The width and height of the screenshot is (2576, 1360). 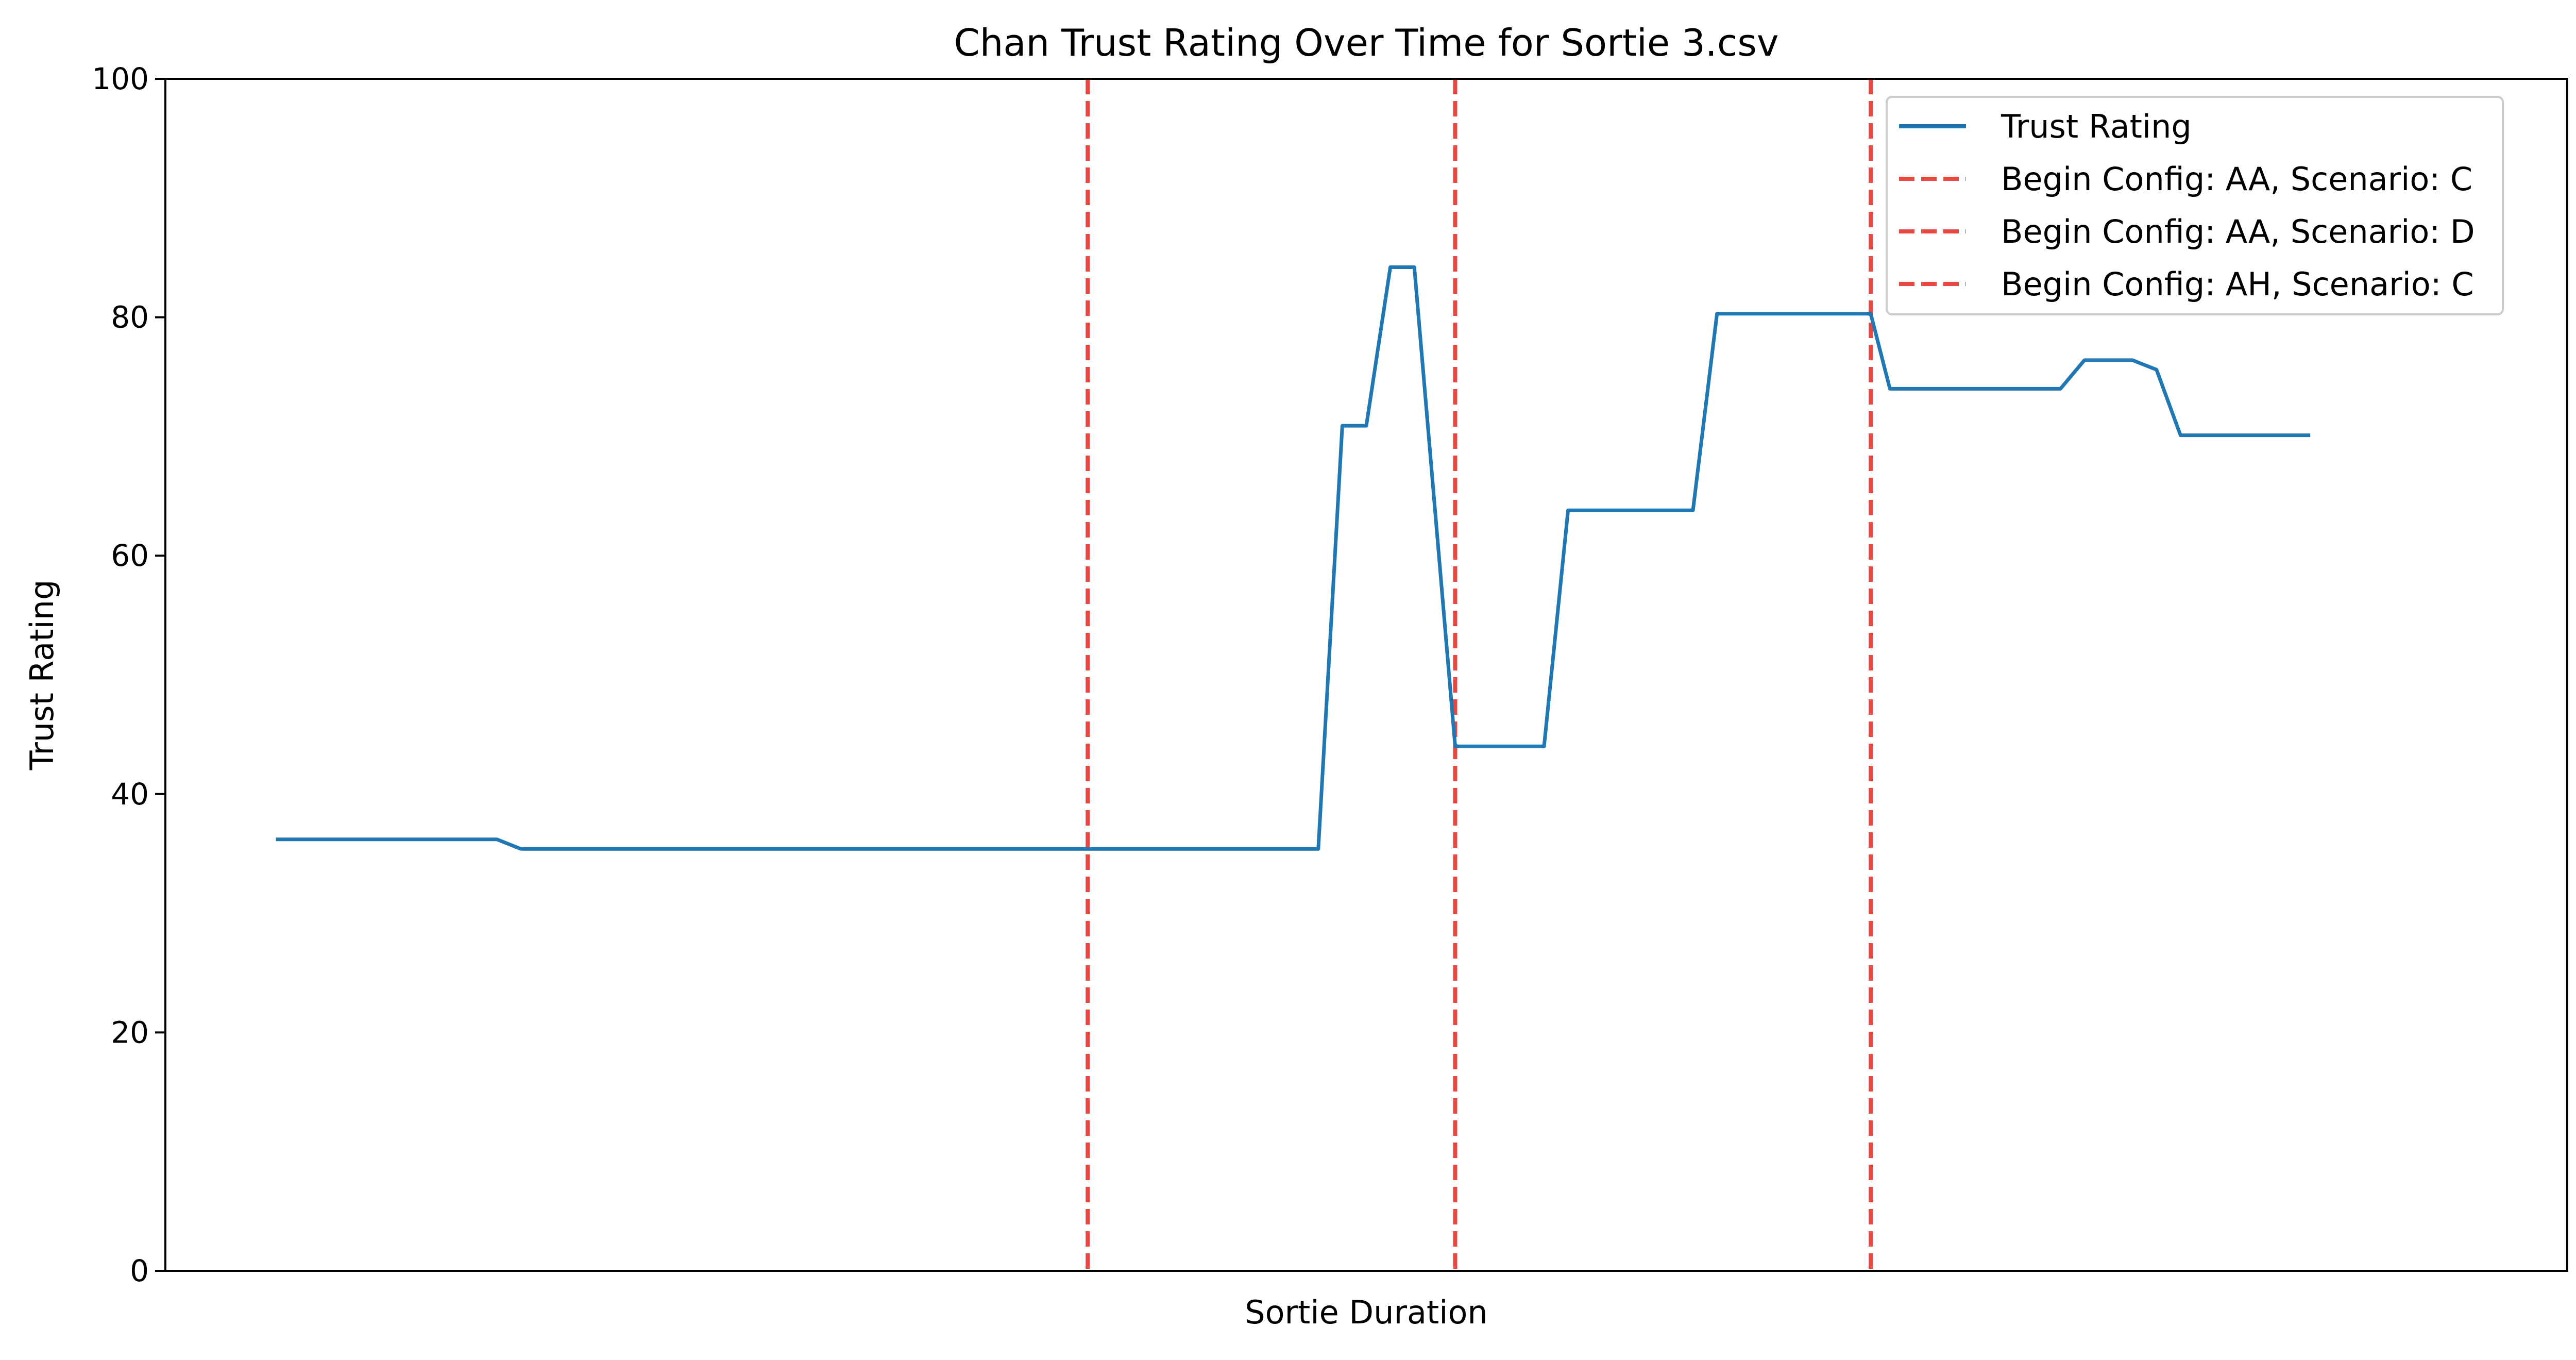 I want to click on legend-box, so click(x=2195, y=205).